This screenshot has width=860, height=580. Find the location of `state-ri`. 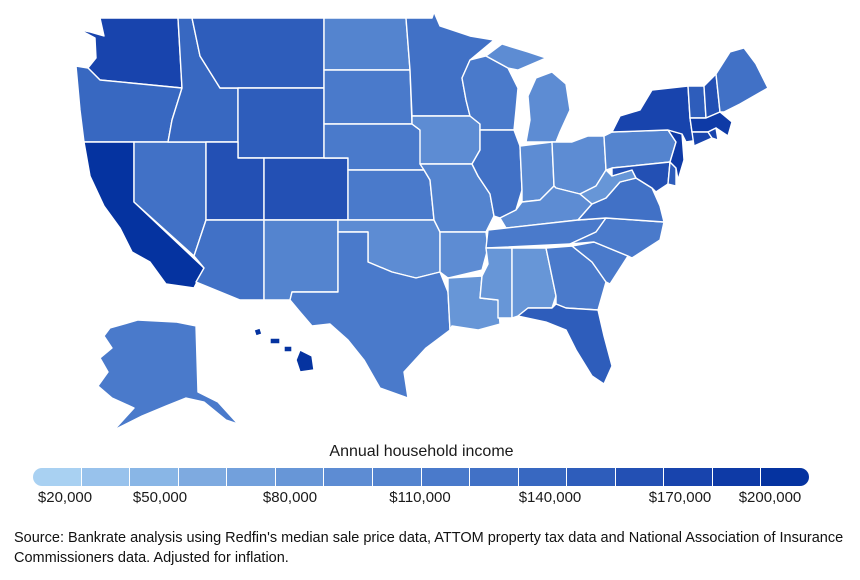

state-ri is located at coordinates (713, 134).